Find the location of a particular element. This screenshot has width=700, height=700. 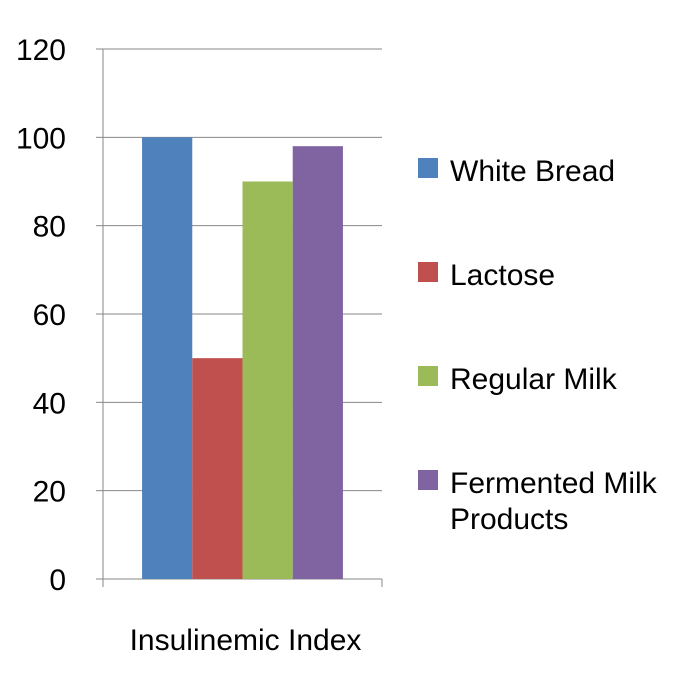

y-tick-label: 40 is located at coordinates (49, 403).